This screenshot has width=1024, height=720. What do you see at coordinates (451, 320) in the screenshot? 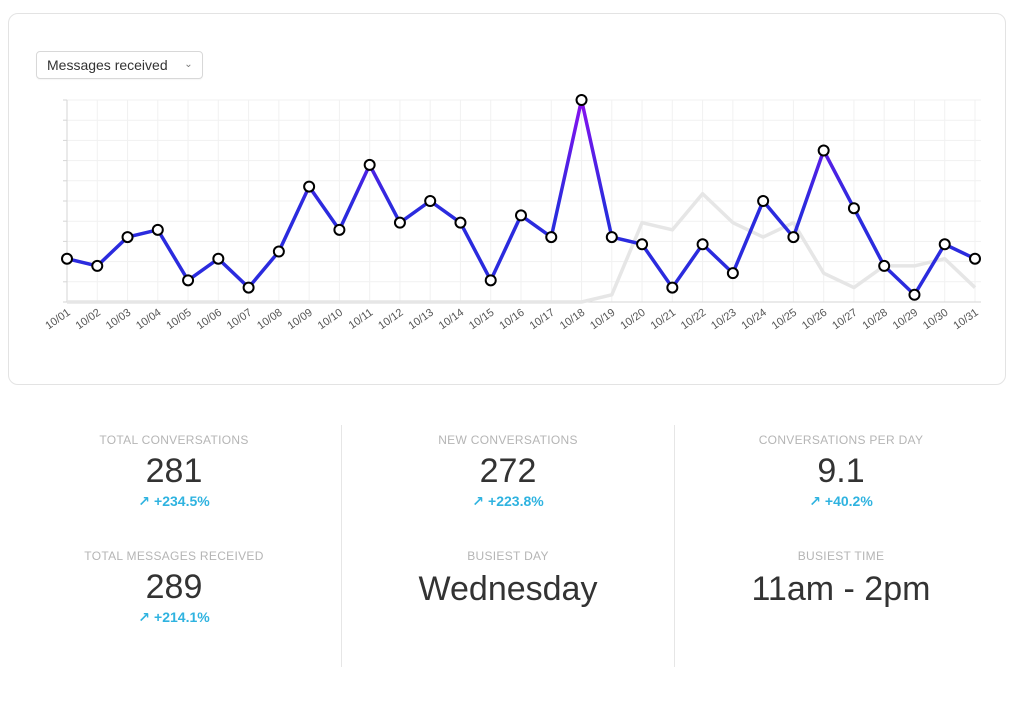
I see `x-tick-label: 10/14` at bounding box center [451, 320].